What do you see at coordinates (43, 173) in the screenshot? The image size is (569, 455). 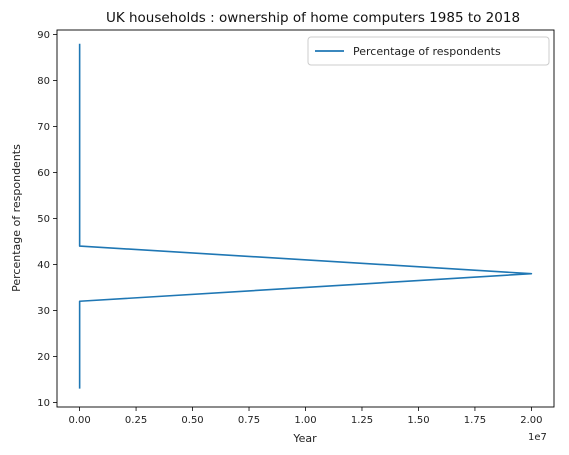 I see `y-tick-label: 60` at bounding box center [43, 173].